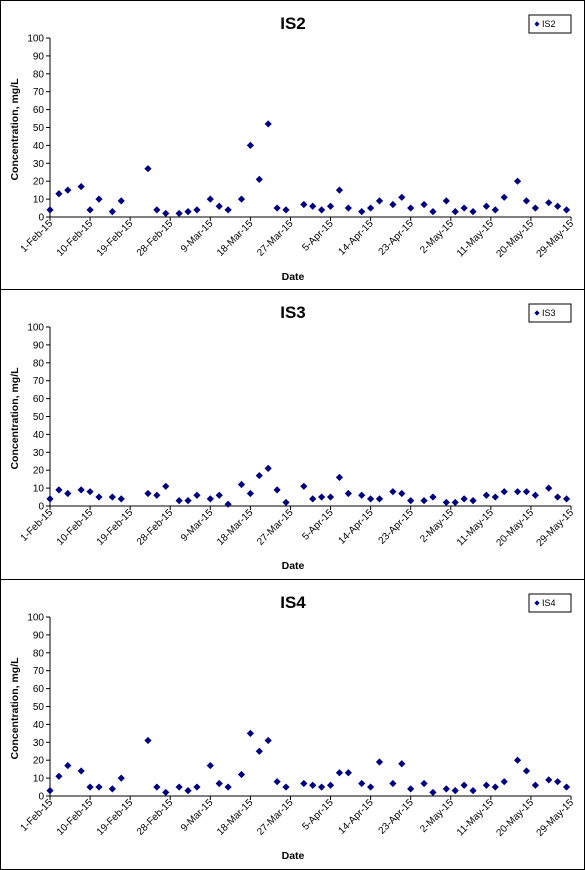 This screenshot has width=585, height=870. I want to click on legend-label: IS4, so click(549, 603).